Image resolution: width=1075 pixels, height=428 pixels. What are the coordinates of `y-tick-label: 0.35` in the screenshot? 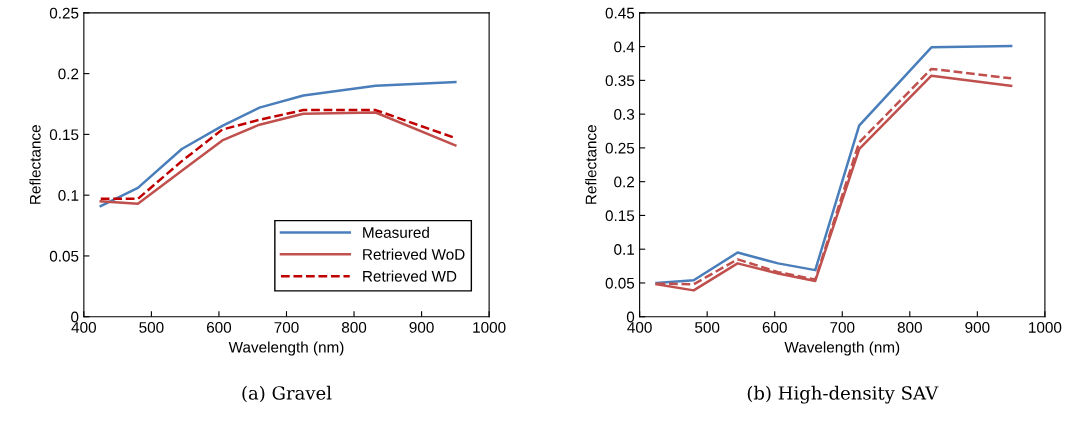 It's located at (620, 81).